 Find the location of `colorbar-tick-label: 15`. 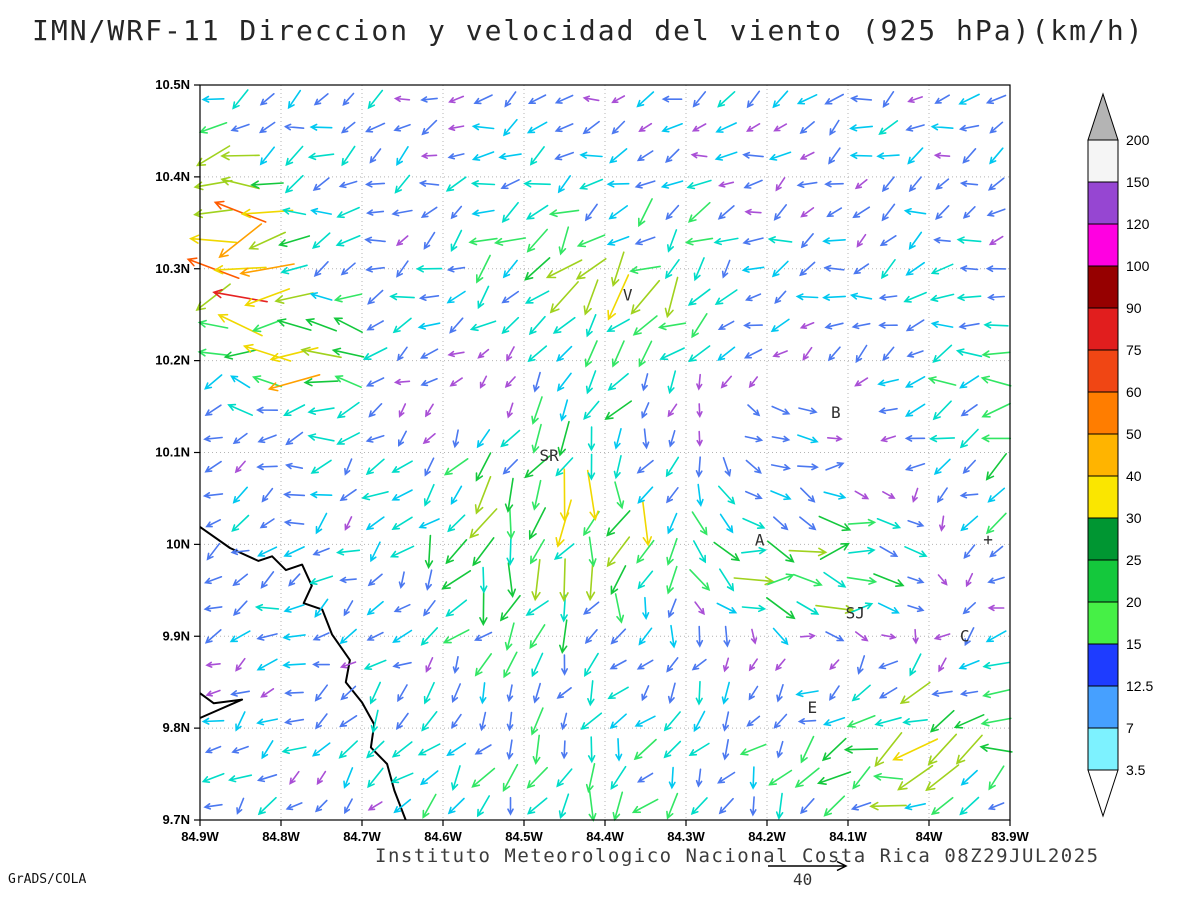

colorbar-tick-label: 15 is located at coordinates (1134, 644).